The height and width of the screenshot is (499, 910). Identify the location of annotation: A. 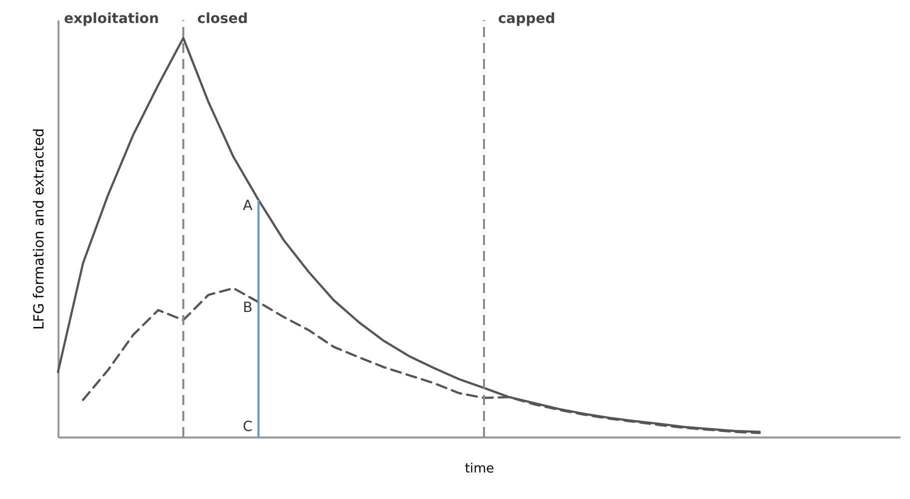
(247, 206).